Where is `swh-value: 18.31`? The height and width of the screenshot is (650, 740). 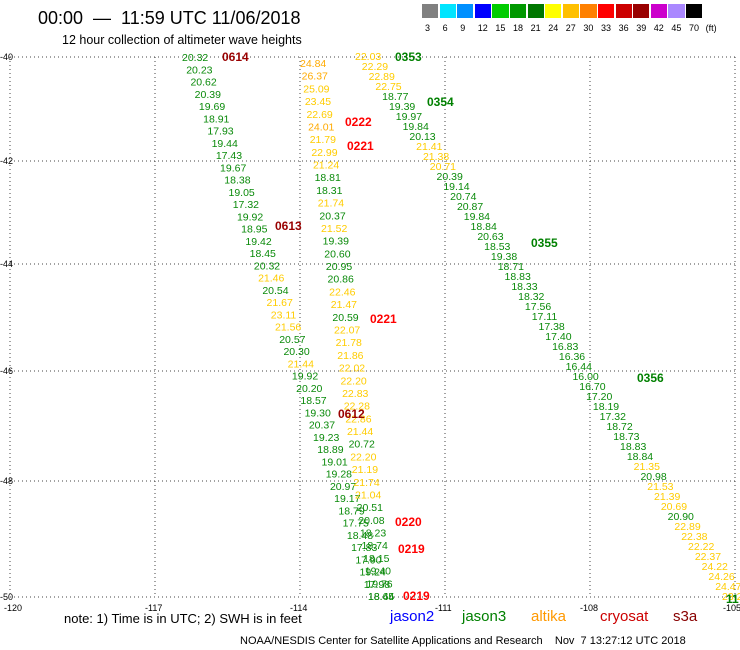
swh-value: 18.31 is located at coordinates (329, 191).